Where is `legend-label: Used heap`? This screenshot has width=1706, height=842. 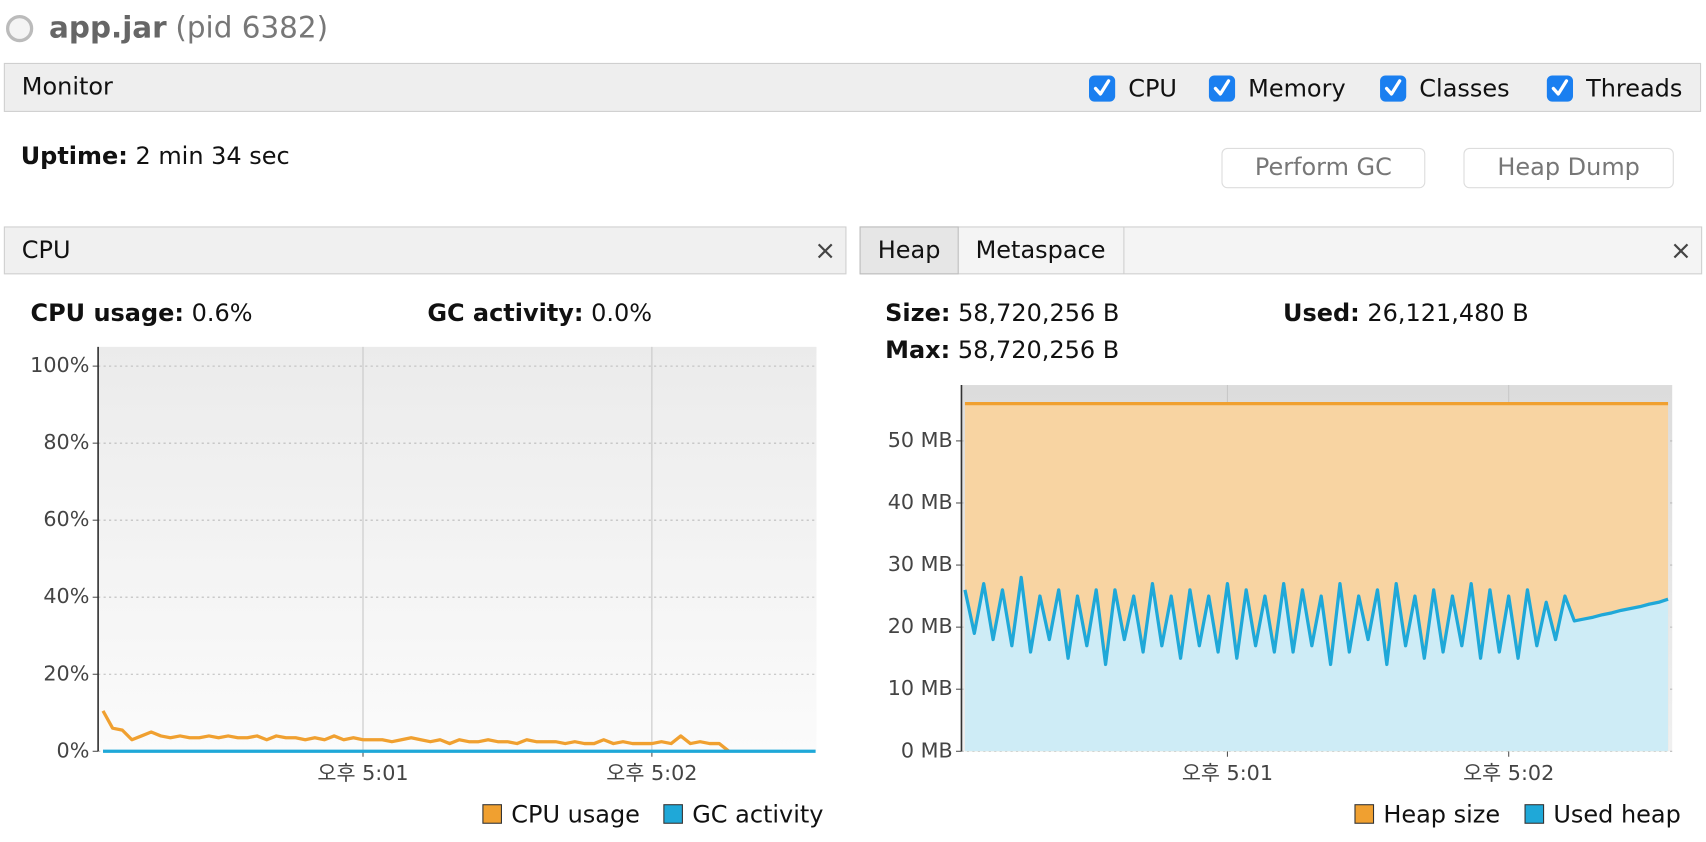
legend-label: Used heap is located at coordinates (1616, 815).